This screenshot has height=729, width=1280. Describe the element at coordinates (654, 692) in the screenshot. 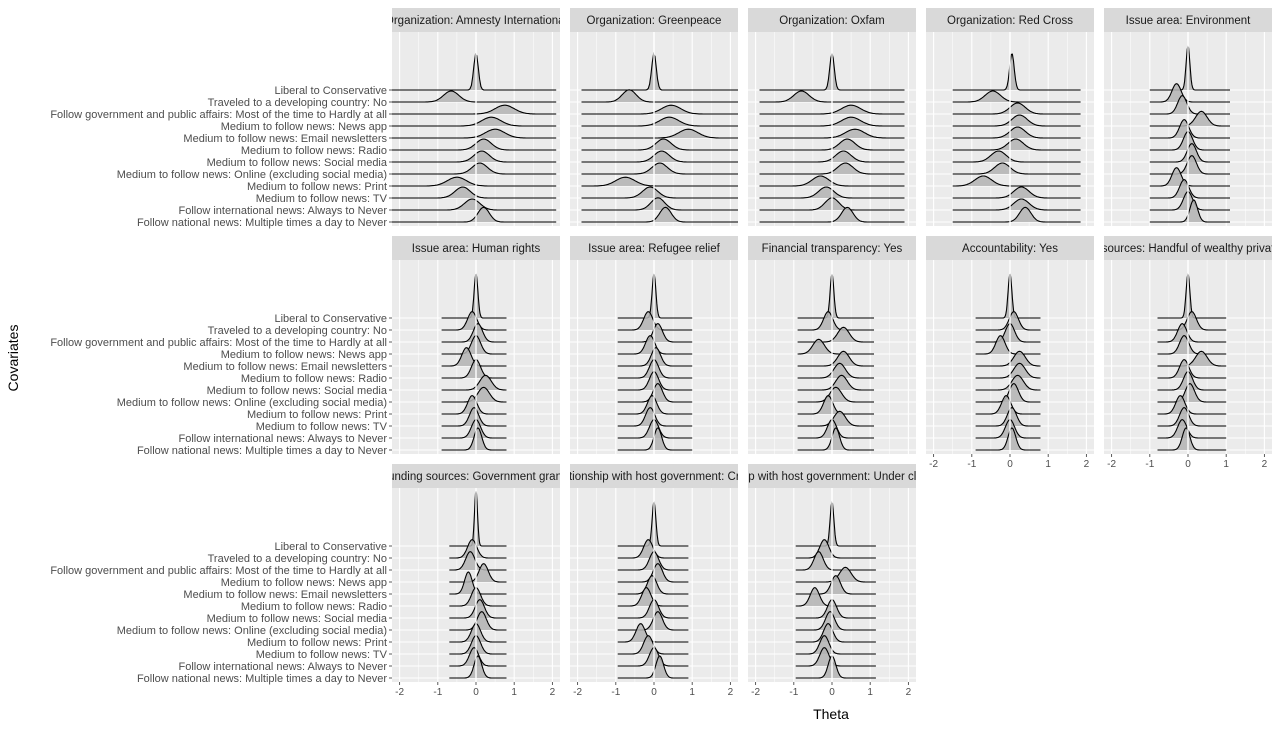

I see `x-tick-label: 0` at that location.